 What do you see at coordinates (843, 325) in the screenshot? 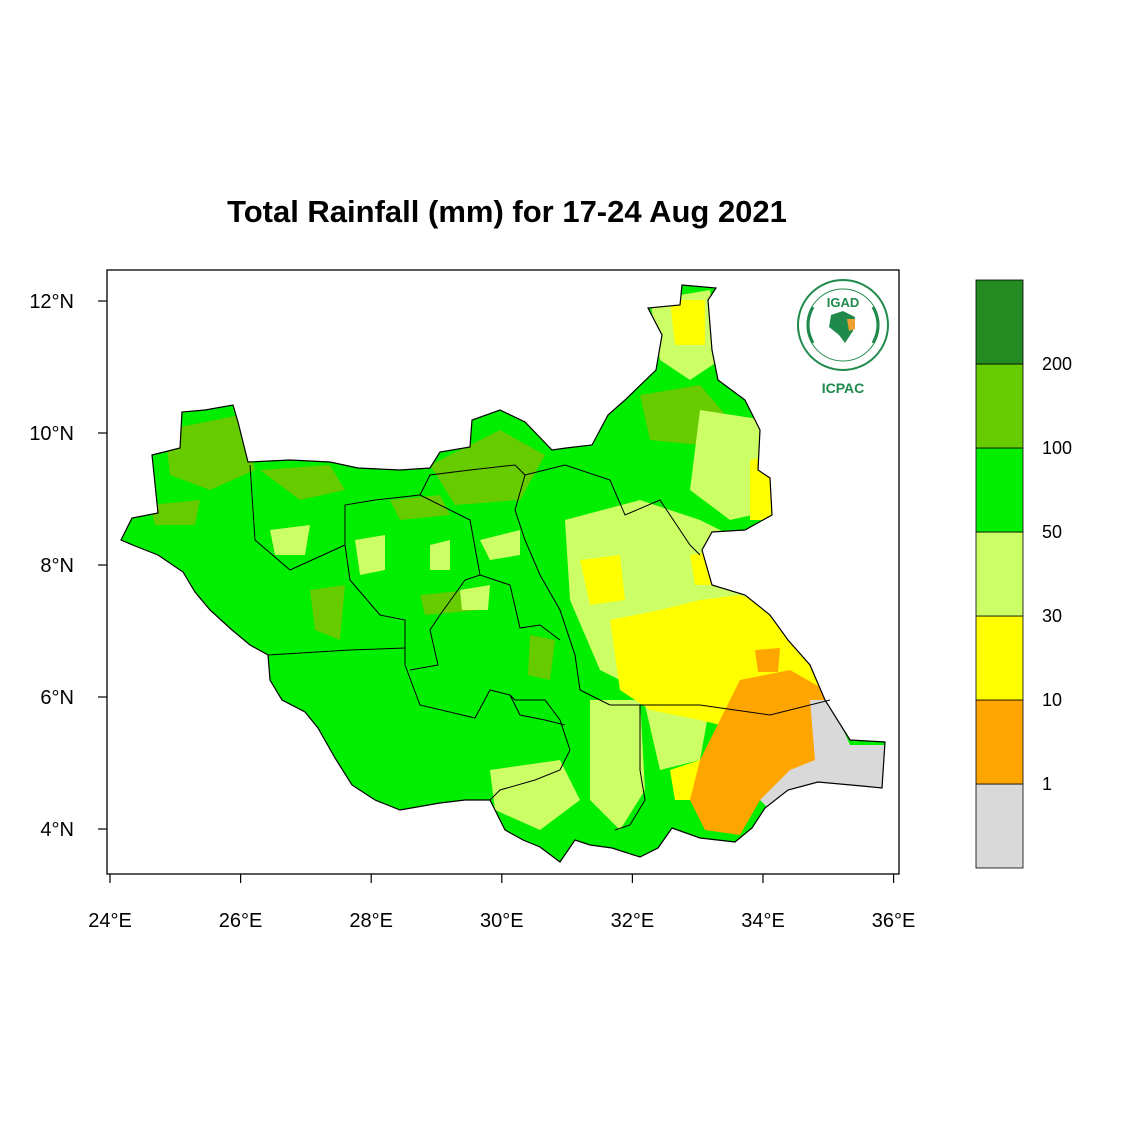
I see `laurel-icon` at bounding box center [843, 325].